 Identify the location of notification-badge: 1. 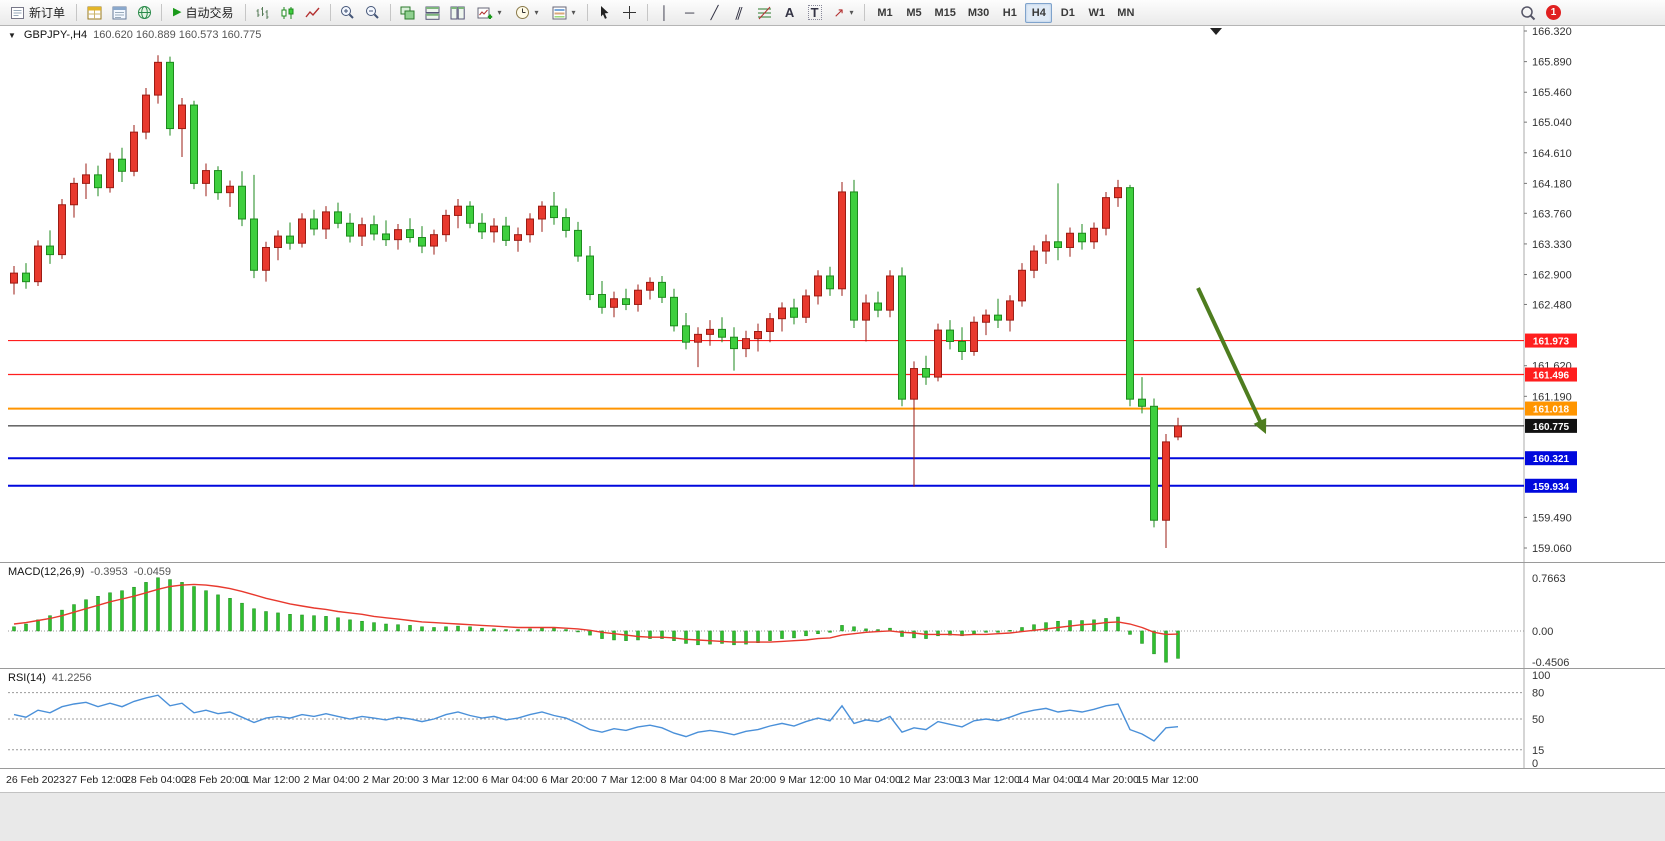
(1553, 12).